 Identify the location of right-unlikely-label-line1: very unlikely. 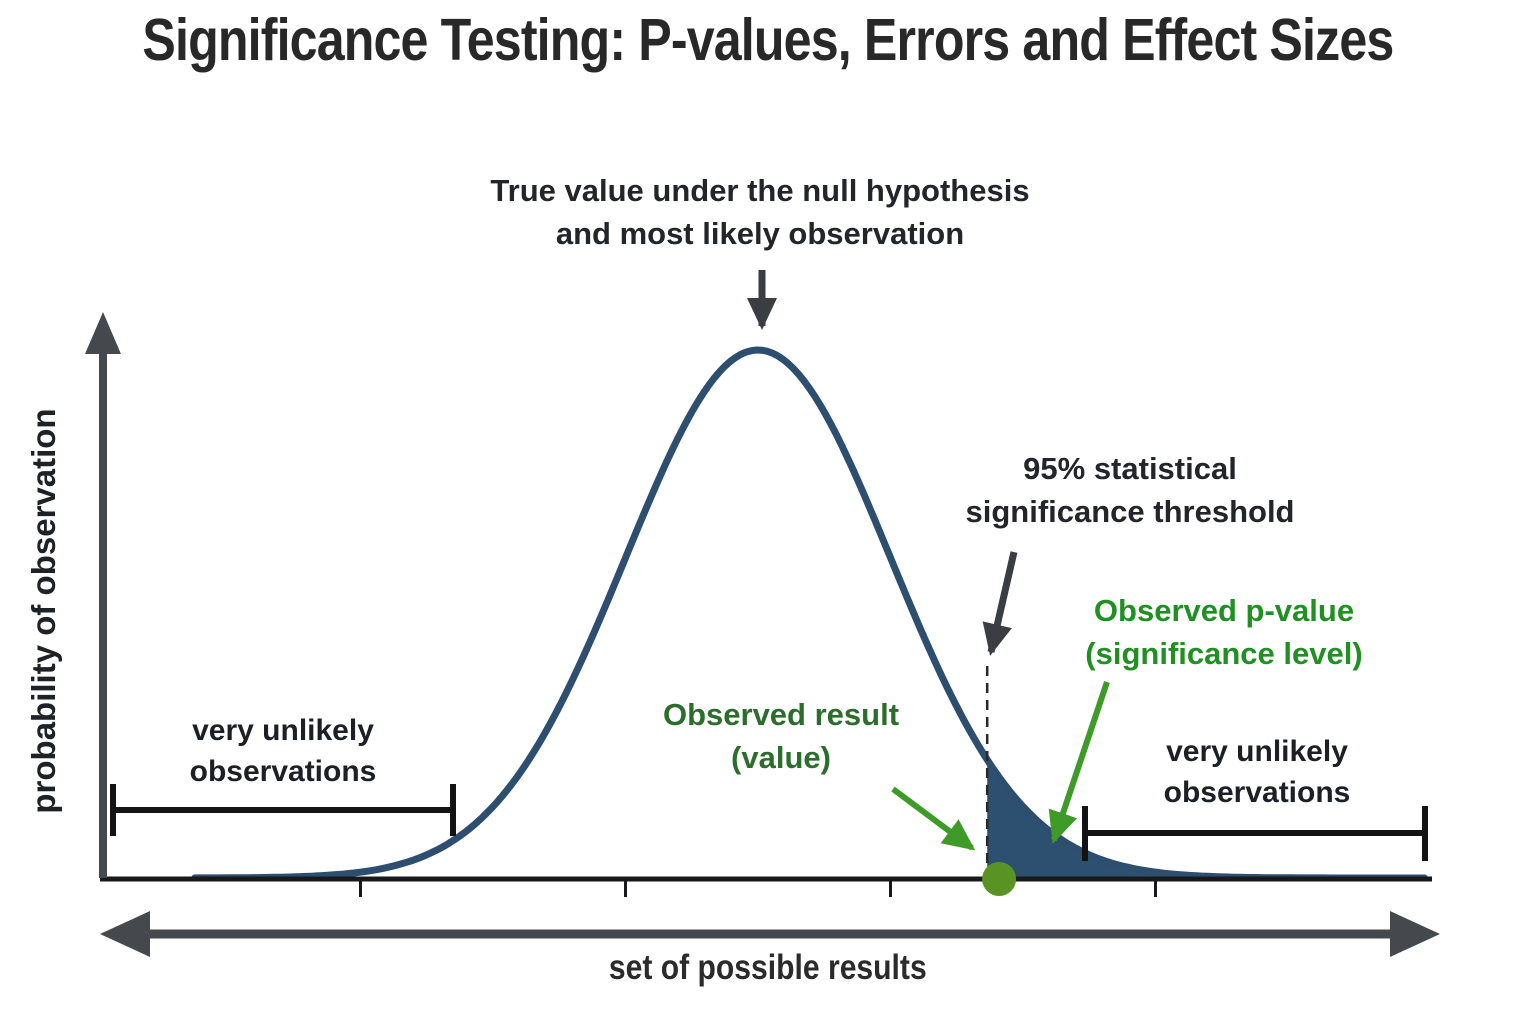
(1257, 751).